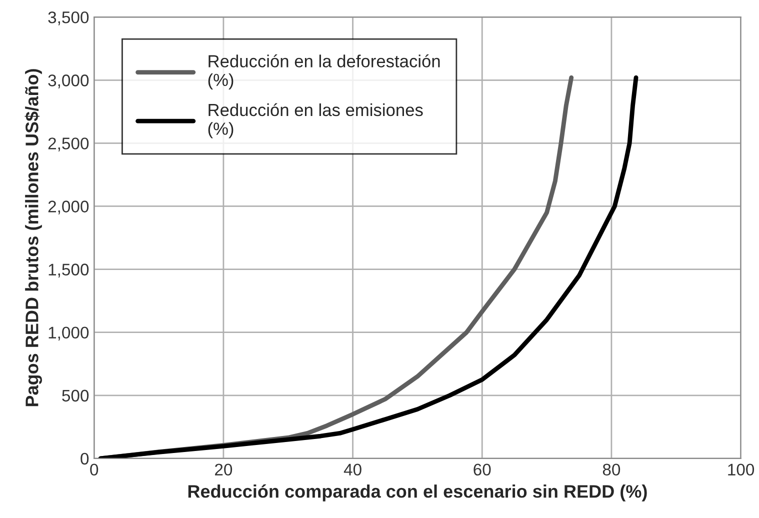 The height and width of the screenshot is (518, 759). What do you see at coordinates (75, 396) in the screenshot?
I see `y-tick-label: 500` at bounding box center [75, 396].